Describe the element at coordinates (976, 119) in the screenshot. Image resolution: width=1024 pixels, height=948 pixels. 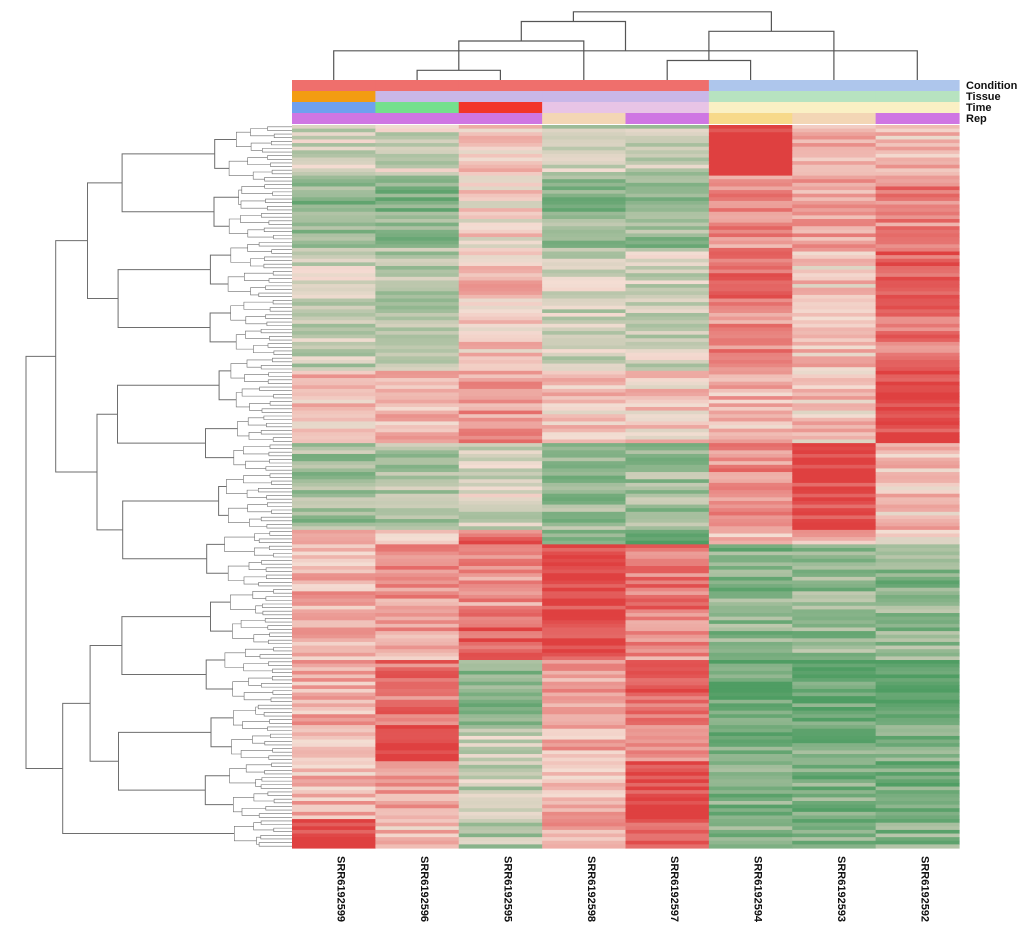
I see `annotation-track-label: Rep` at that location.